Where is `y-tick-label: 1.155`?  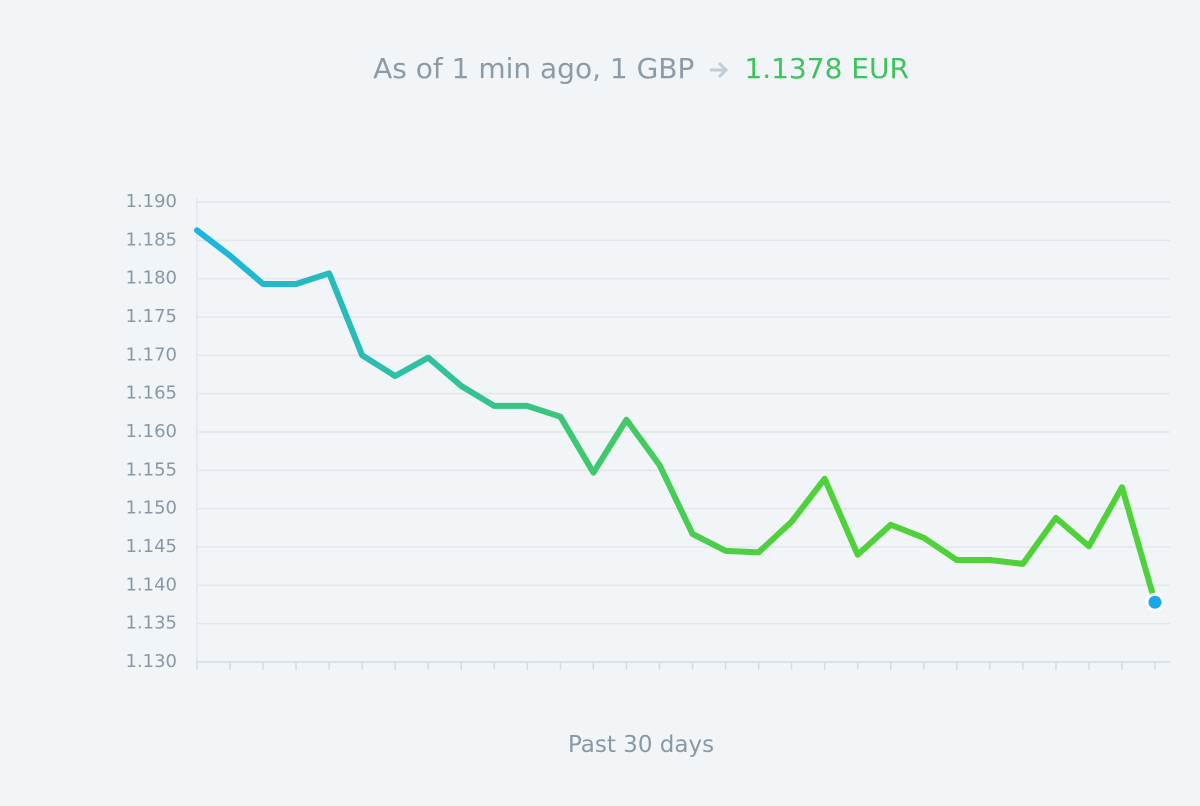 y-tick-label: 1.155 is located at coordinates (151, 469).